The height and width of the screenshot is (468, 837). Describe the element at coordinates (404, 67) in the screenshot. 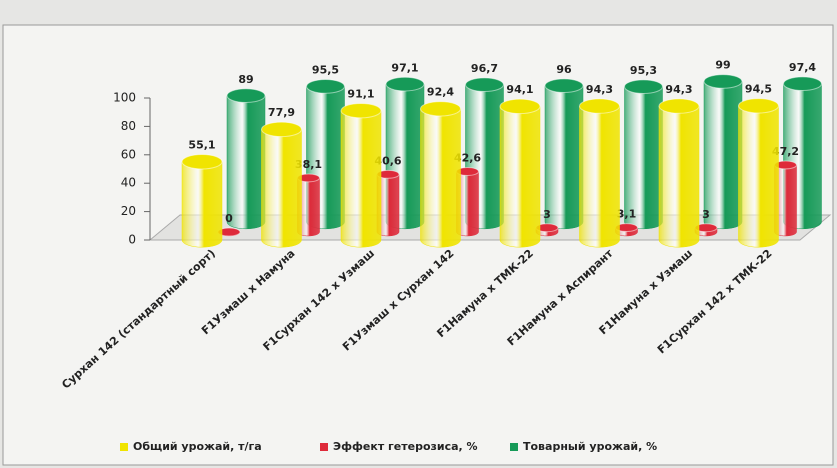

I see `value-label: 97,1` at that location.